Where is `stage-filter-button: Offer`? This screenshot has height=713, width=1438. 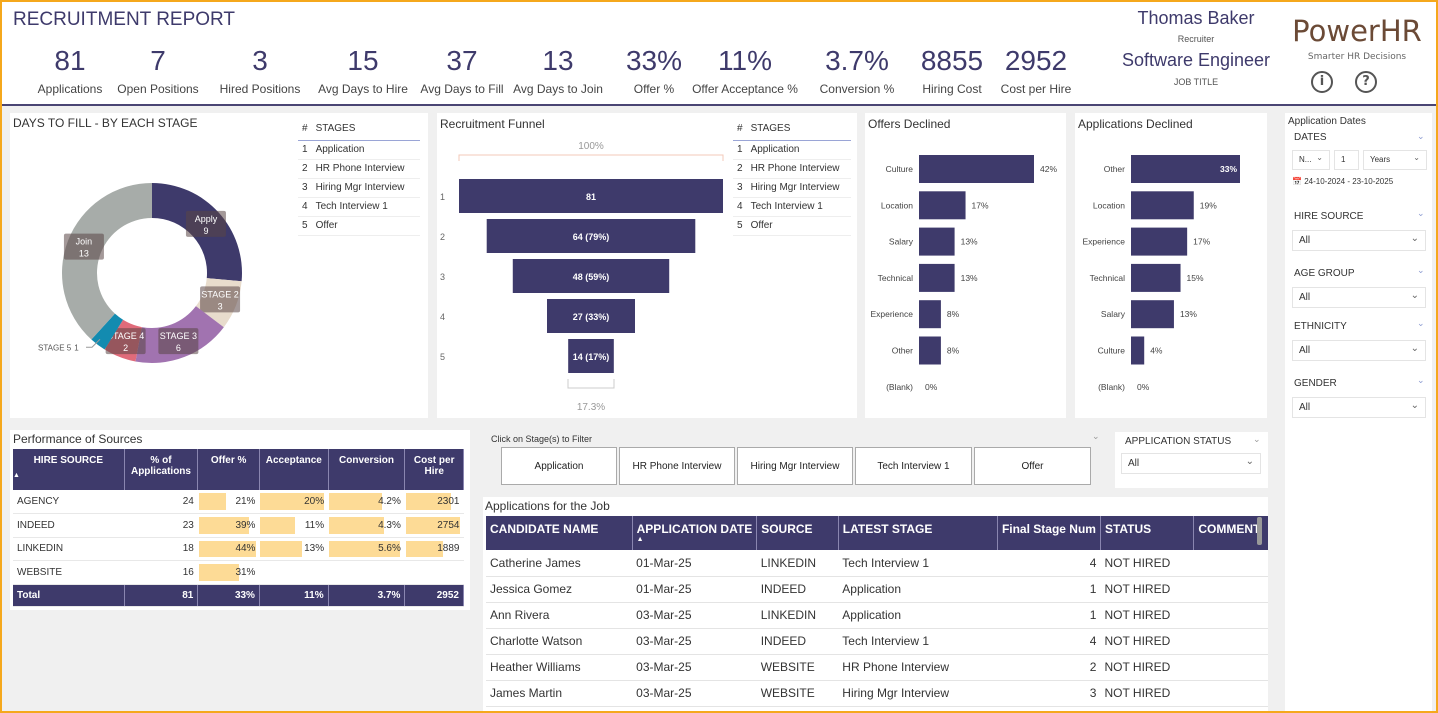
stage-filter-button: Offer is located at coordinates (1032, 466).